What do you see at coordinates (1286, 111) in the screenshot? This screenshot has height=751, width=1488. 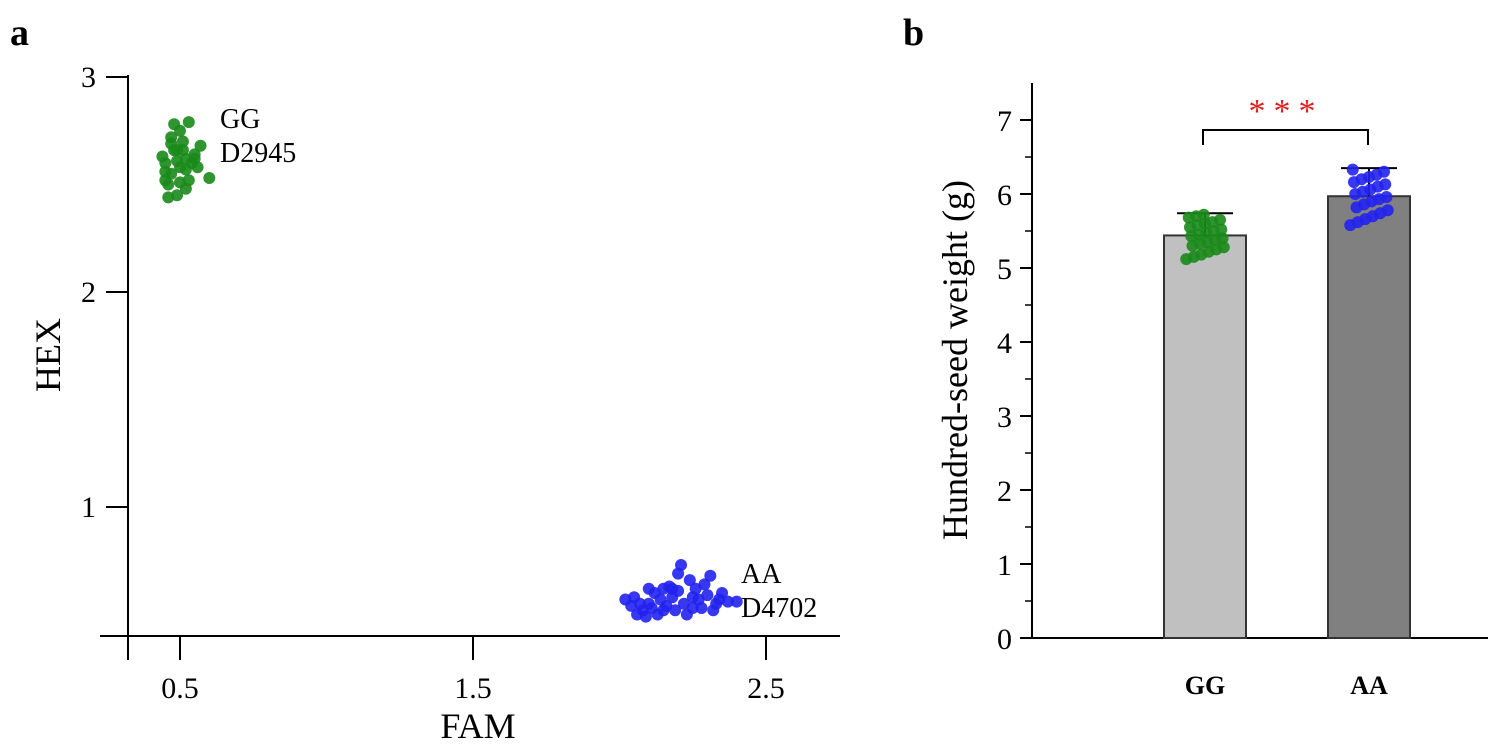 I see `significance-stars: ***` at bounding box center [1286, 111].